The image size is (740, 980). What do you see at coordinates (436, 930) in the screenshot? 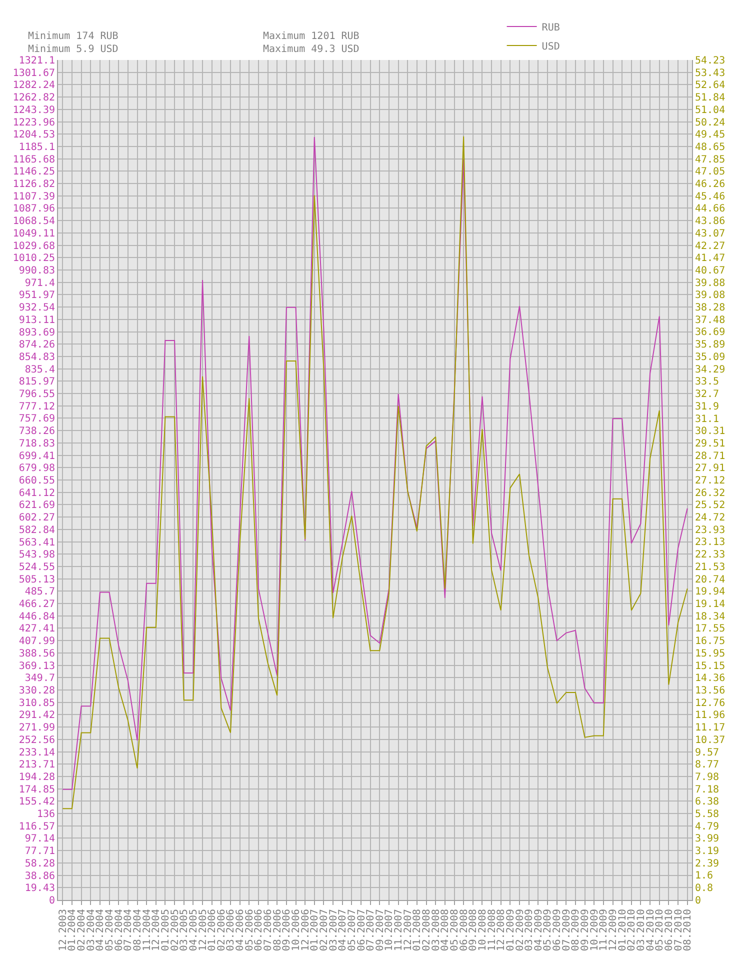
I see `x-tick-label: 03.2008` at bounding box center [436, 930].